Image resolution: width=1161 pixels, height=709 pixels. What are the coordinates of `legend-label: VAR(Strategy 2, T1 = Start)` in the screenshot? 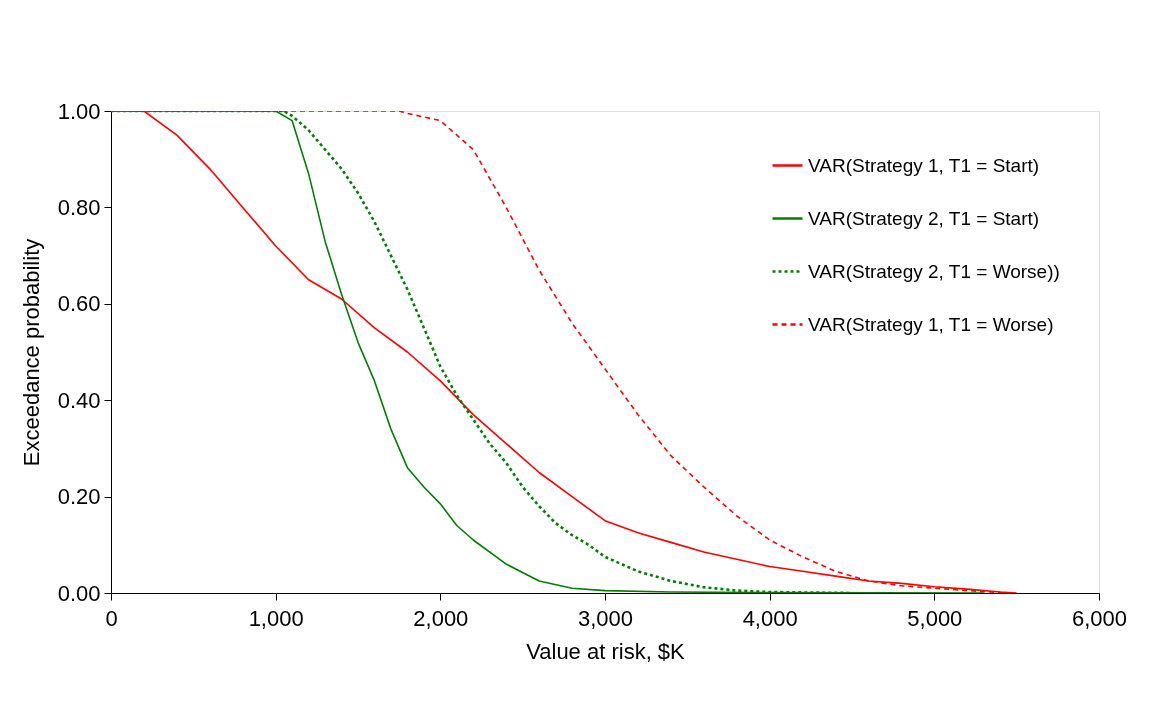 It's located at (924, 218).